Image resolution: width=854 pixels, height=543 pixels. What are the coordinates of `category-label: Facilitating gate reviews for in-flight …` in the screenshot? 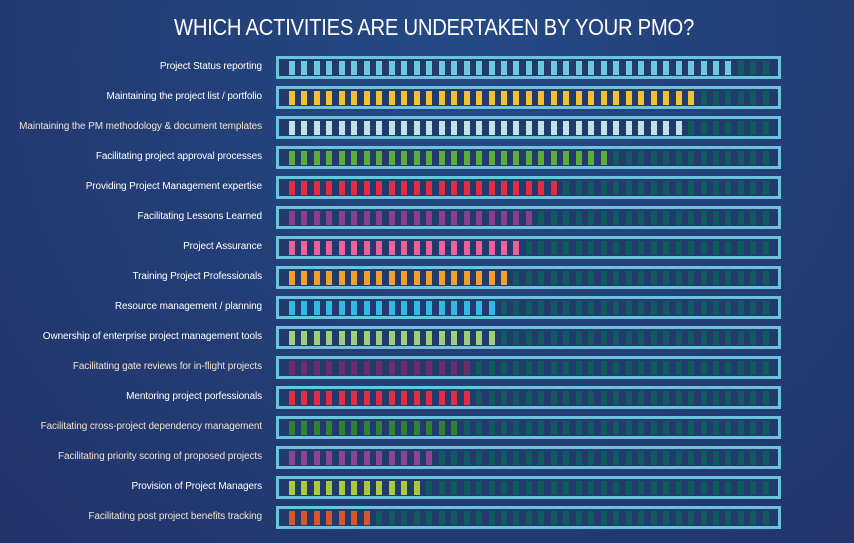 It's located at (167, 366).